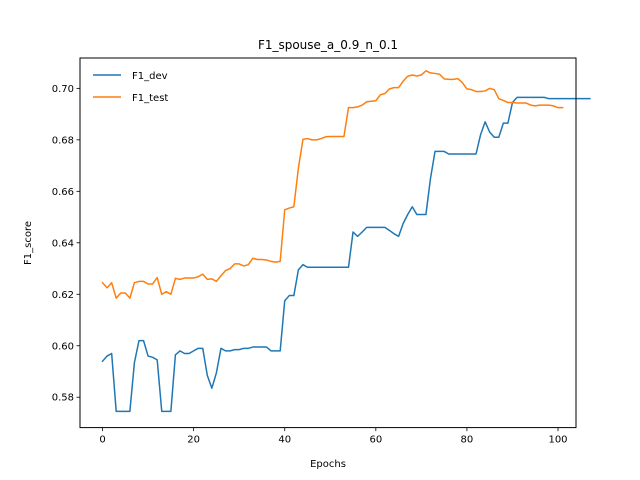 The height and width of the screenshot is (480, 640). I want to click on x-tick-label: 60, so click(375, 440).